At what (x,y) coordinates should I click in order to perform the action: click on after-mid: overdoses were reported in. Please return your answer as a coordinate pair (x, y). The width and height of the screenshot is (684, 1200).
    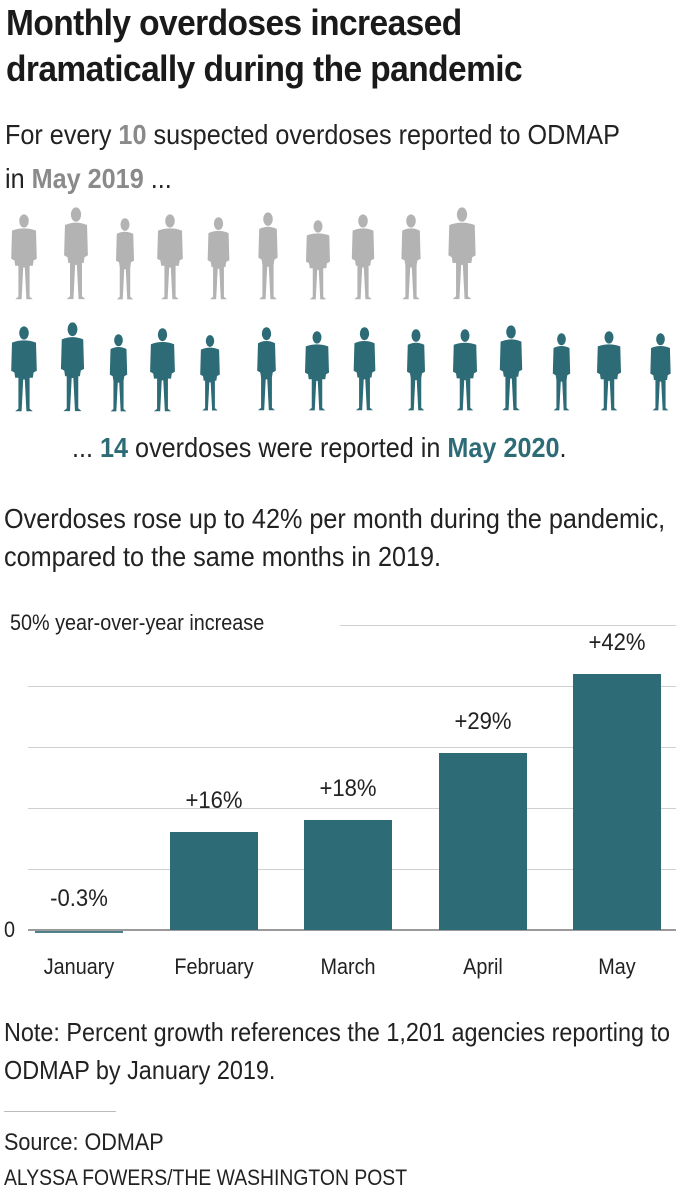
    Looking at the image, I should click on (288, 447).